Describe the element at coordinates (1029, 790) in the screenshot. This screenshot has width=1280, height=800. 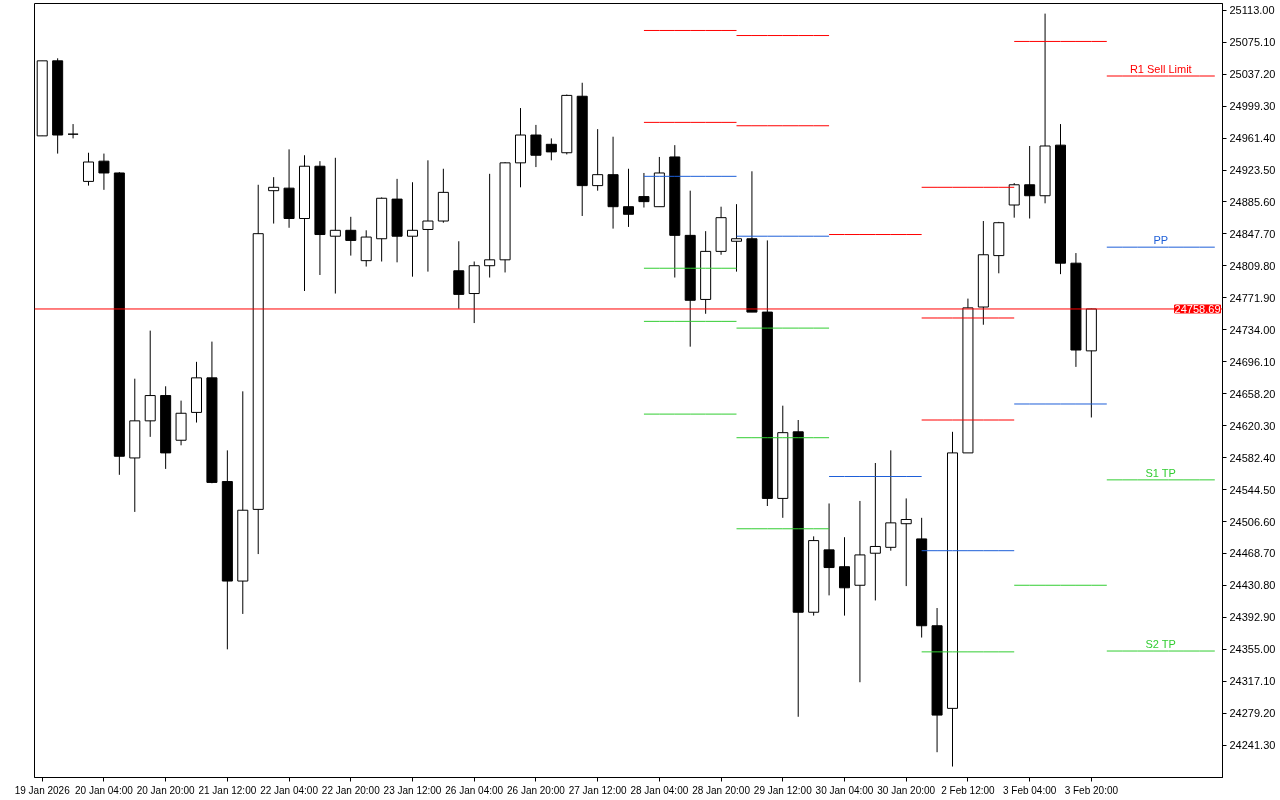
I see `x-tick-label: 3 Feb 04:00` at that location.